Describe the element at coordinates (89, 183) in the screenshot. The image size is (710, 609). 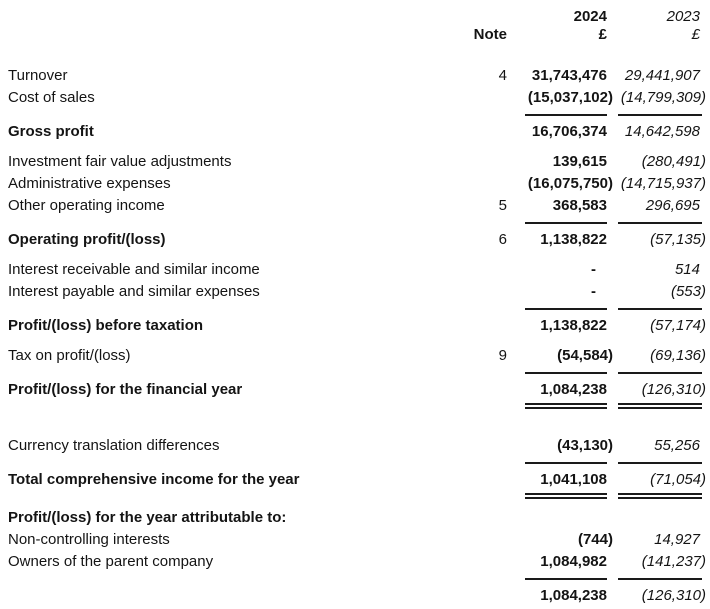
I see `row-label: Administrative expenses` at that location.